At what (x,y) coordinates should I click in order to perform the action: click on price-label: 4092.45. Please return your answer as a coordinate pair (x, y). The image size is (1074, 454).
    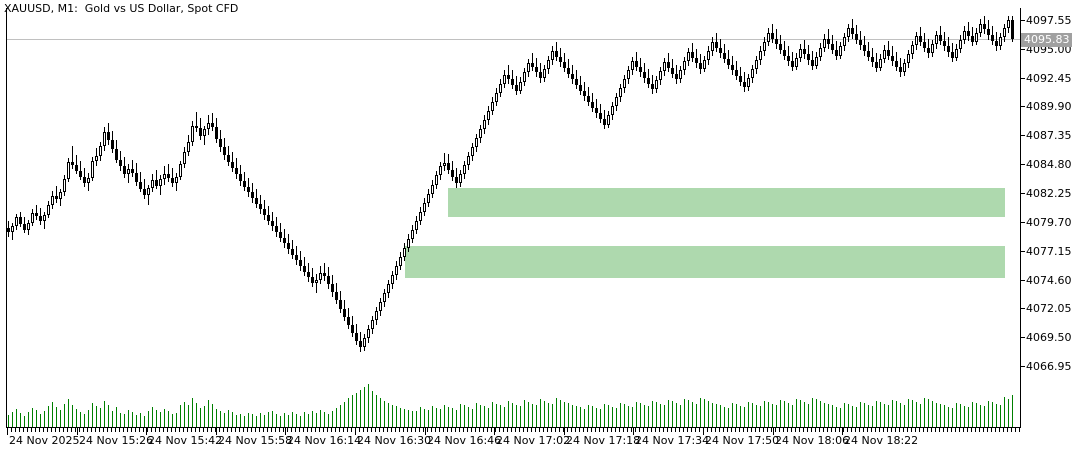
    Looking at the image, I should click on (1049, 78).